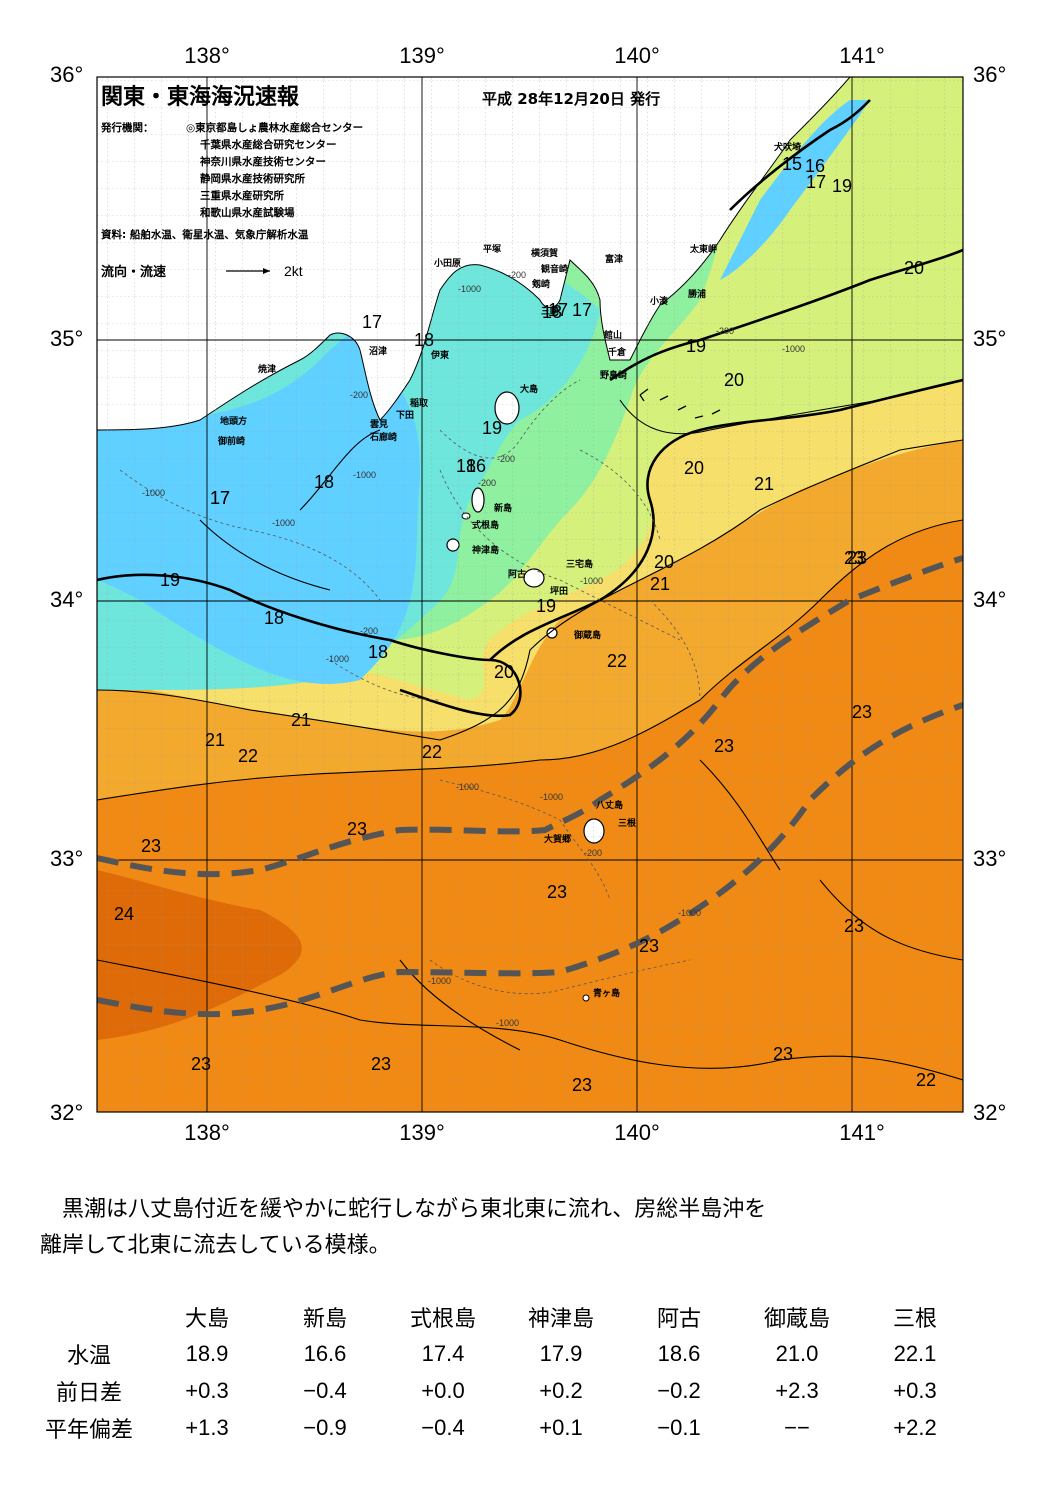 This screenshot has width=1064, height=1503. I want to click on place-name: 地頭方, so click(233, 421).